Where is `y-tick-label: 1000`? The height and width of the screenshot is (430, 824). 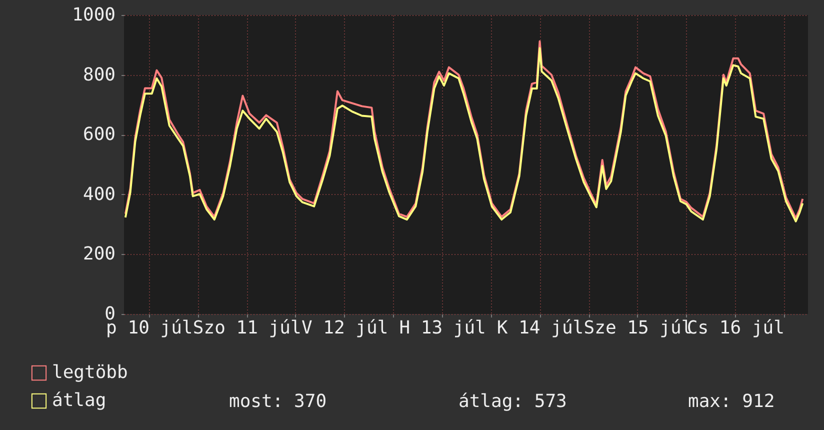 y-tick-label: 1000 is located at coordinates (94, 15).